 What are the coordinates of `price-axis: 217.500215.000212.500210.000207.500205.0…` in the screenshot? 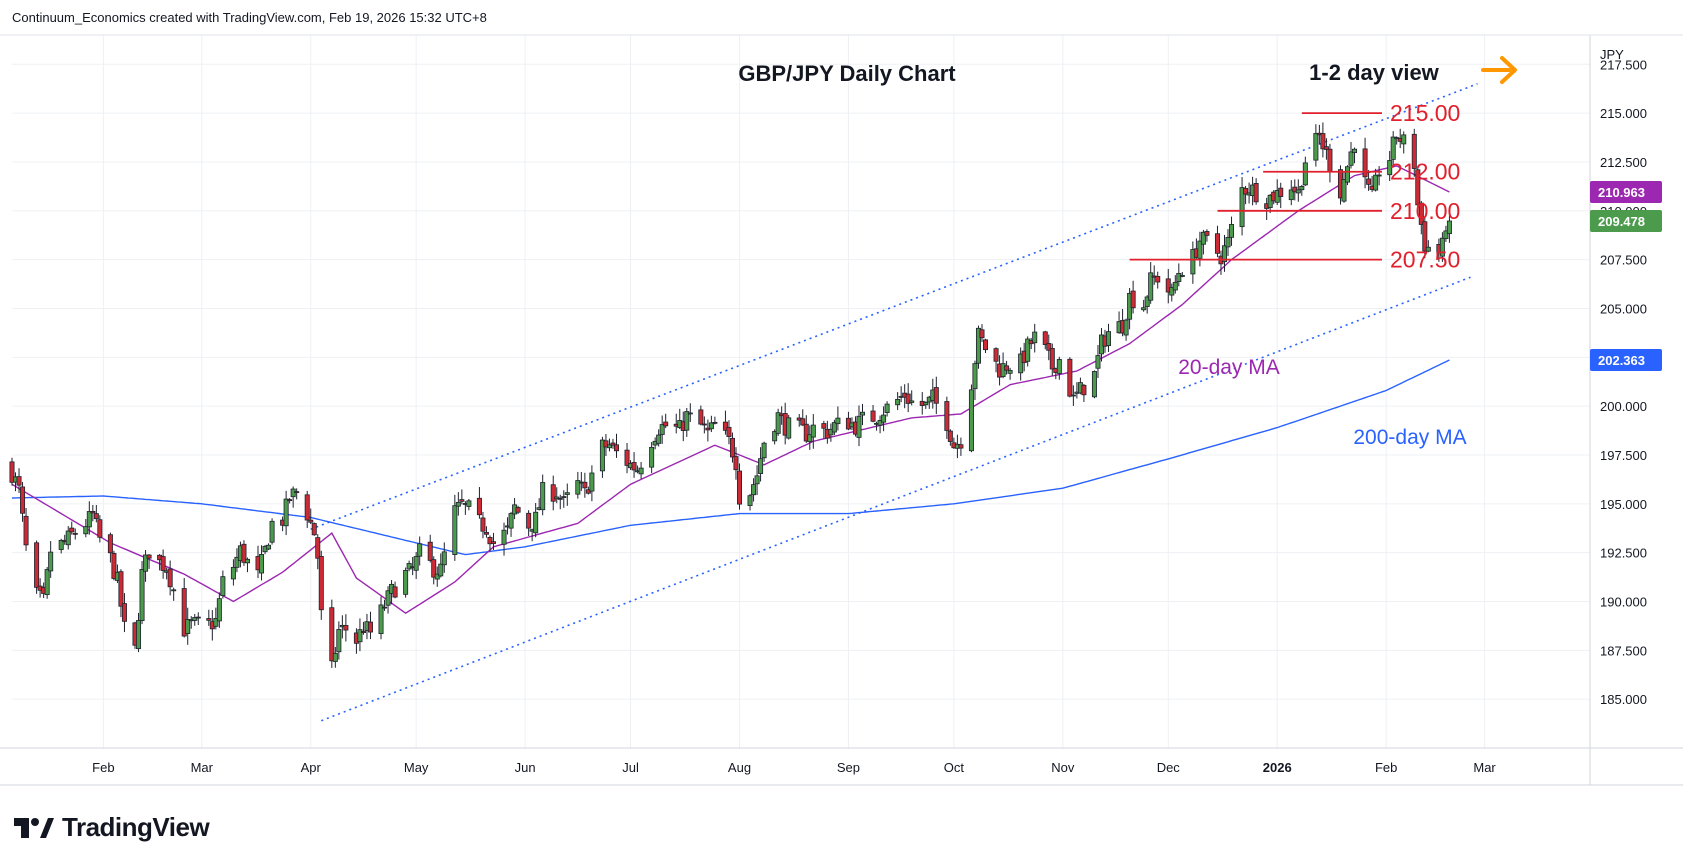 It's located at (1626, 382).